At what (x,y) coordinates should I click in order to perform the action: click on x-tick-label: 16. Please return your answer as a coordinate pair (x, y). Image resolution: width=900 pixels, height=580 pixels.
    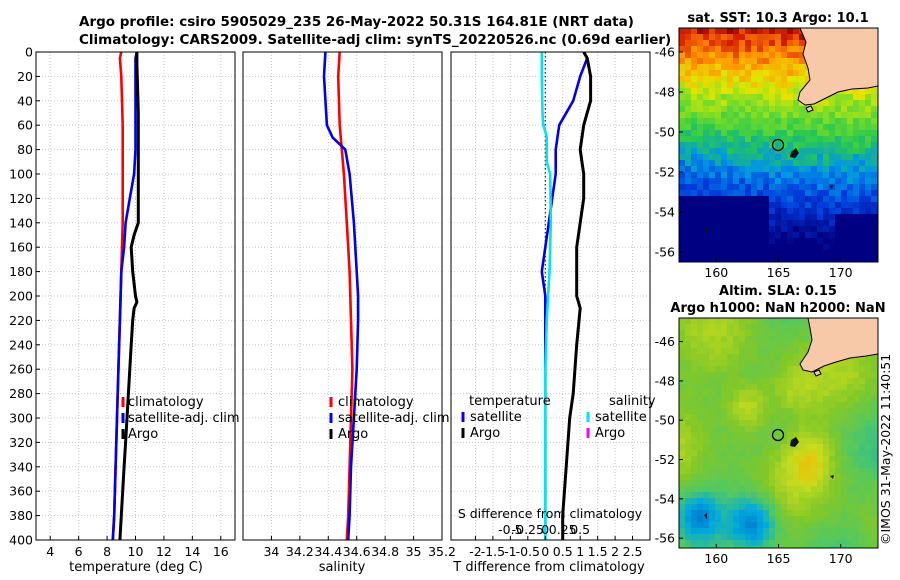
    Looking at the image, I should click on (221, 551).